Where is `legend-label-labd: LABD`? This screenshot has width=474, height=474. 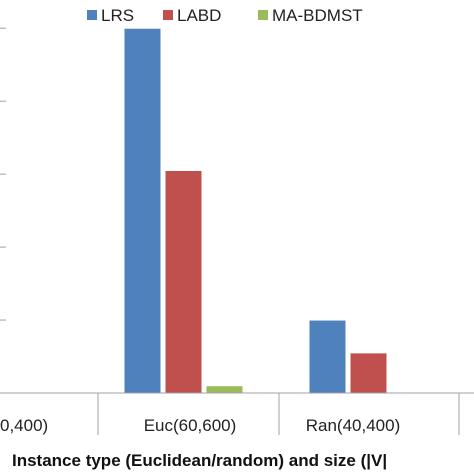
legend-label-labd: LABD is located at coordinates (199, 15).